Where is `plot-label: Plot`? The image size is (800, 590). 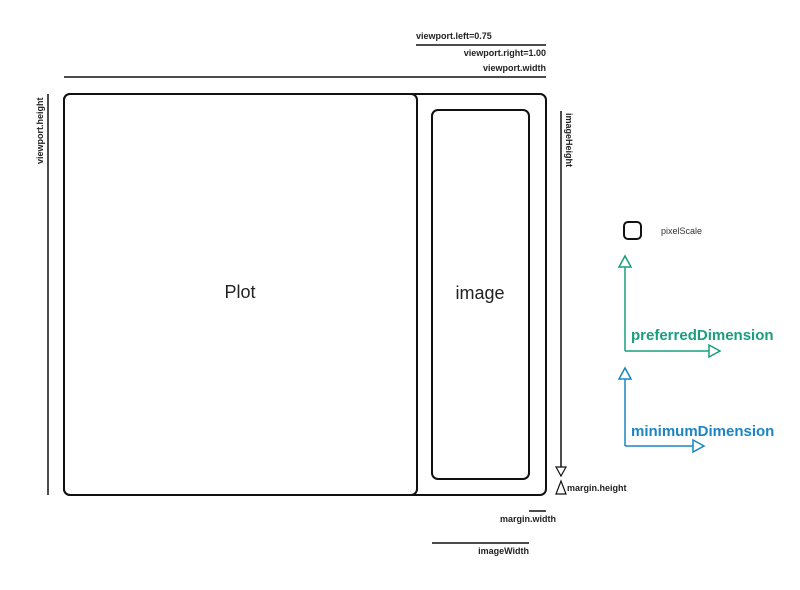
plot-label: Plot is located at coordinates (239, 292).